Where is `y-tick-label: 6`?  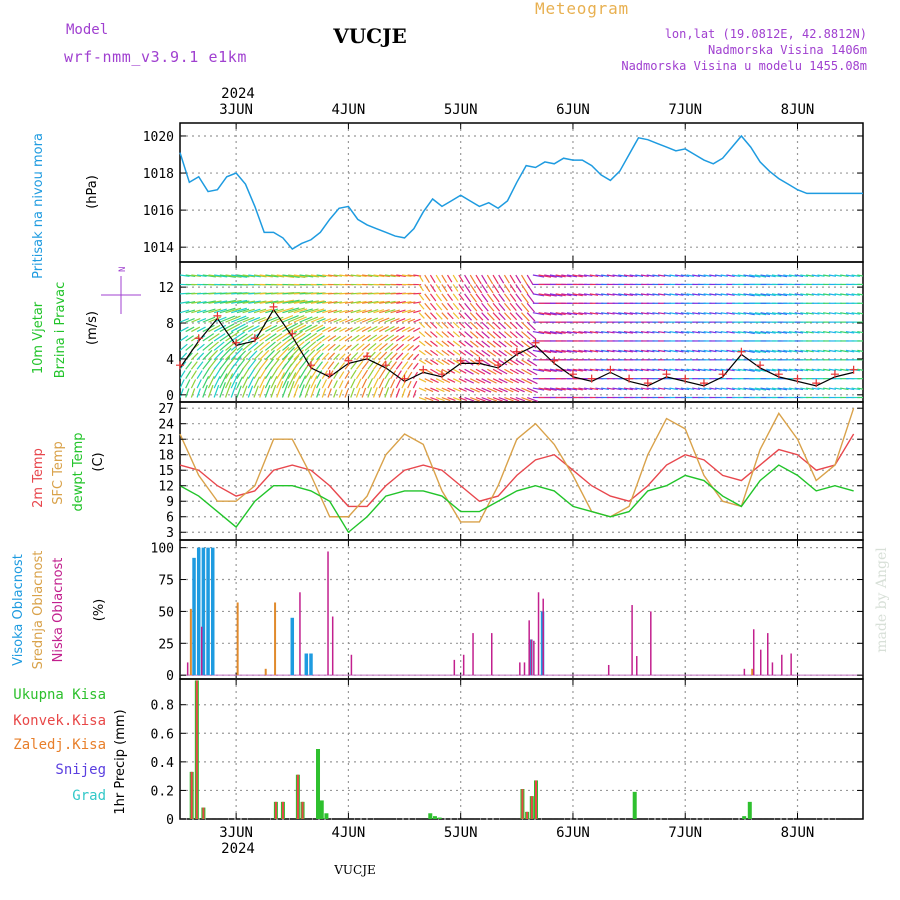 y-tick-label: 6 is located at coordinates (170, 518).